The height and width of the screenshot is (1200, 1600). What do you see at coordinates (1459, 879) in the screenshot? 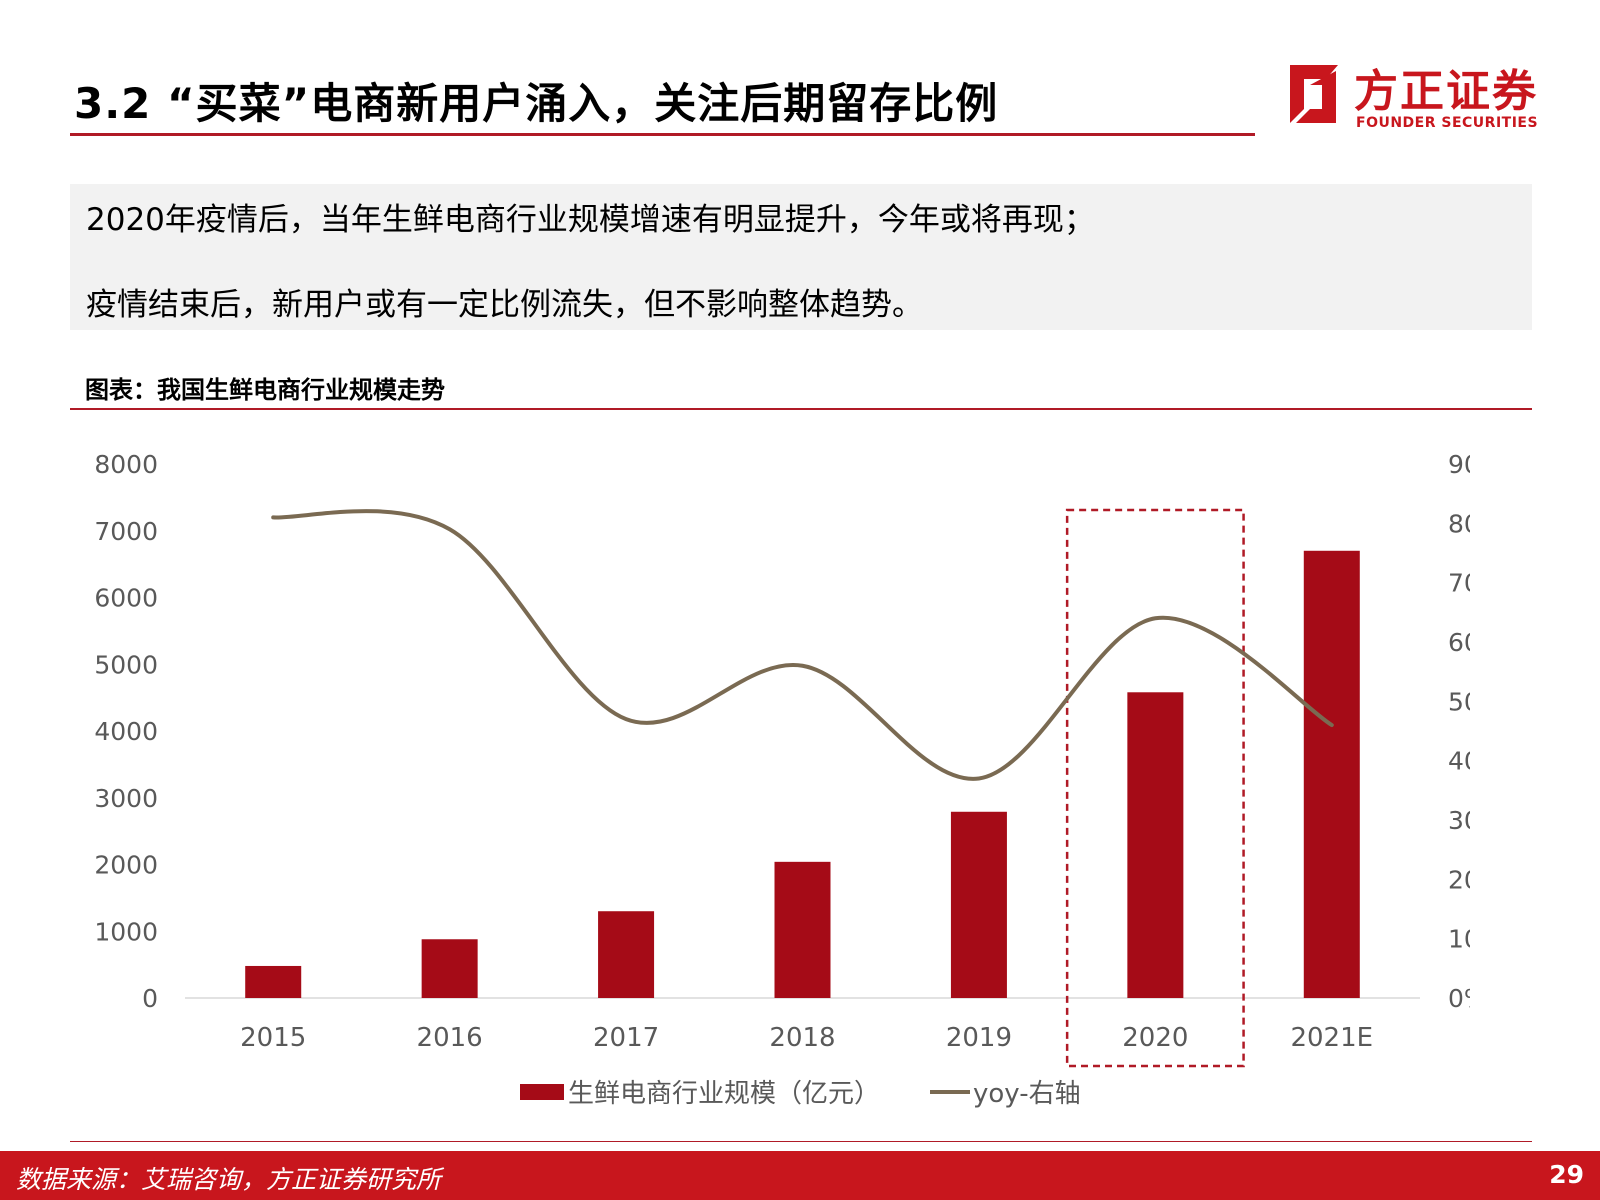
I see `y-right-tick-label: 20%` at bounding box center [1459, 879].